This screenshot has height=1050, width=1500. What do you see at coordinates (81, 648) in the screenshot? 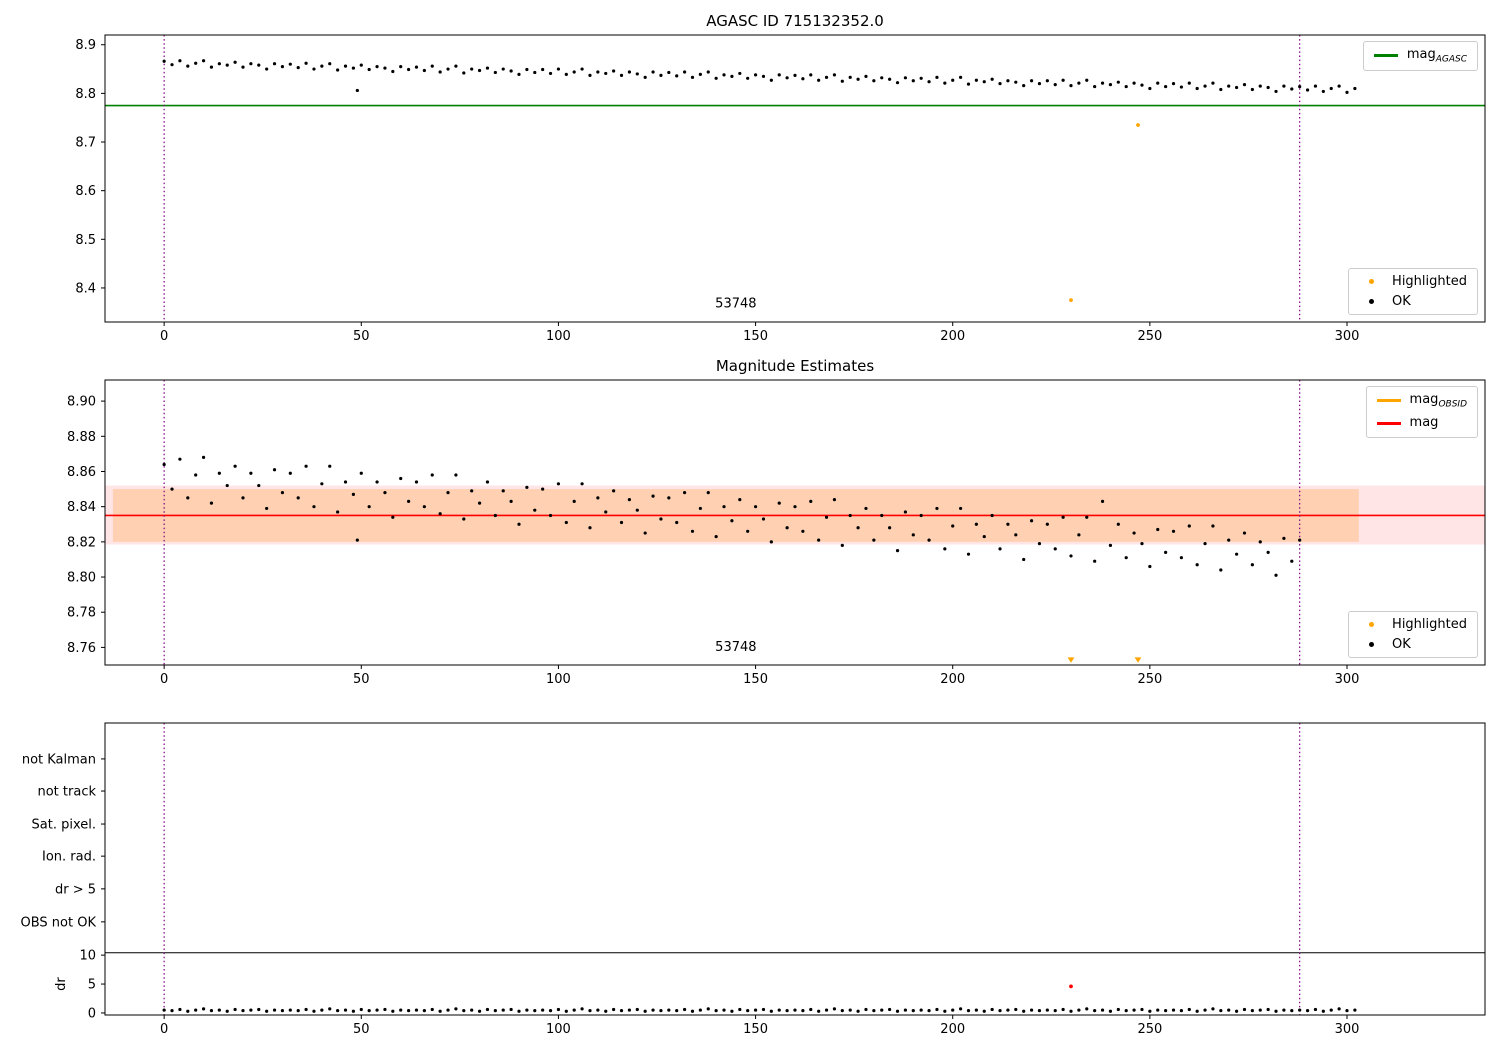
I see `svg-text: 8.76` at bounding box center [81, 648].